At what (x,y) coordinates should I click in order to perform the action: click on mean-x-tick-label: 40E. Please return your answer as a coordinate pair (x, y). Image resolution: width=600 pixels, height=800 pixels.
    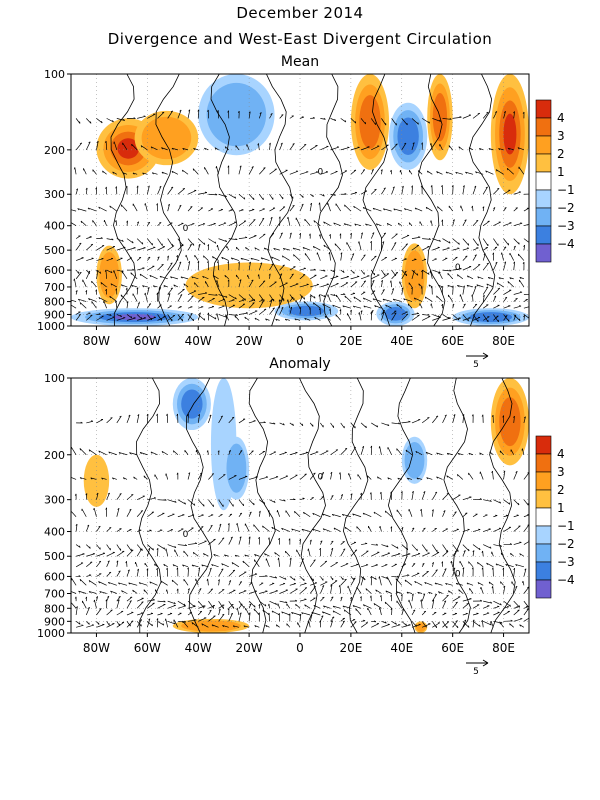
    Looking at the image, I should click on (401, 341).